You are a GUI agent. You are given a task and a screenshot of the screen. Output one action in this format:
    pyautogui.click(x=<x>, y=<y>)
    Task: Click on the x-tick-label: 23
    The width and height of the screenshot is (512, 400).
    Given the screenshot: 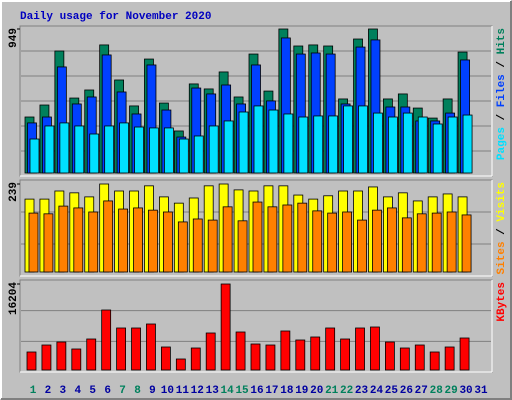 What is the action you would take?
    pyautogui.click(x=362, y=391)
    